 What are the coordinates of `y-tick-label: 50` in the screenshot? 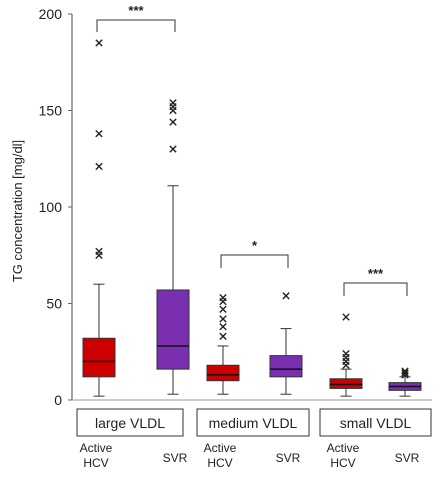 It's located at (54, 304).